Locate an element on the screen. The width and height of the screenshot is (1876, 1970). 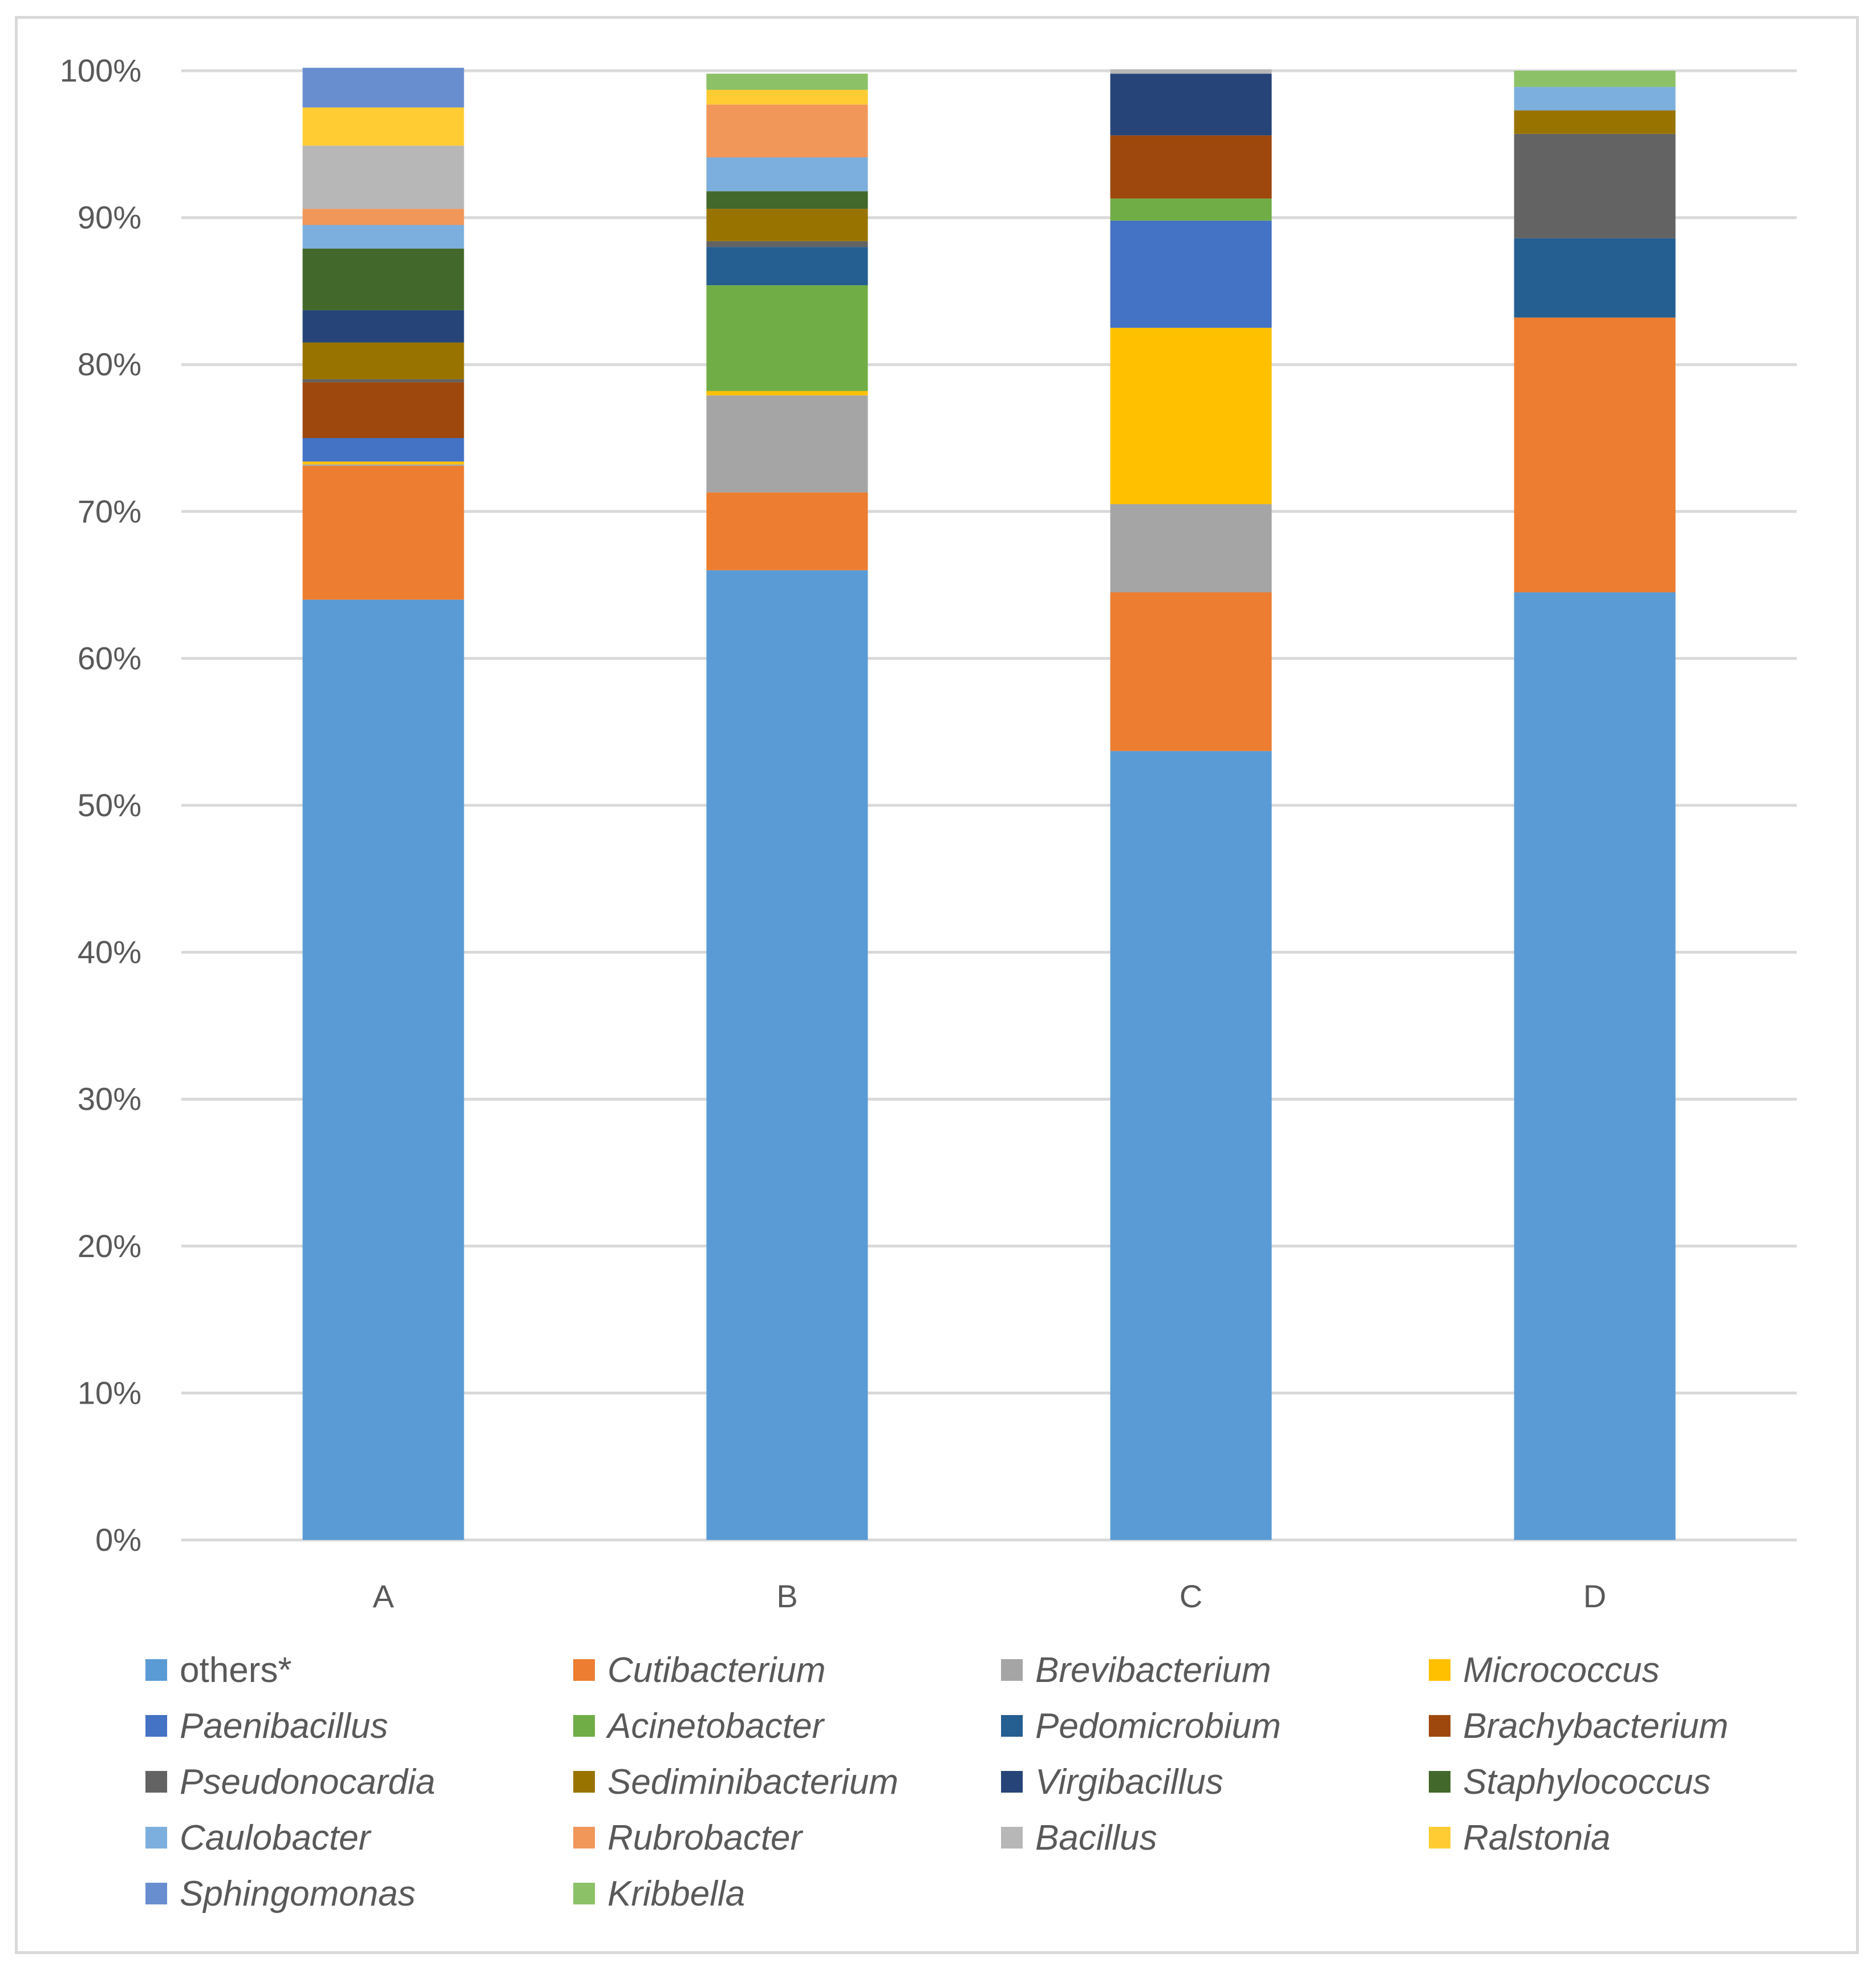
legend-label: Pseudonocardia is located at coordinates (308, 1782).